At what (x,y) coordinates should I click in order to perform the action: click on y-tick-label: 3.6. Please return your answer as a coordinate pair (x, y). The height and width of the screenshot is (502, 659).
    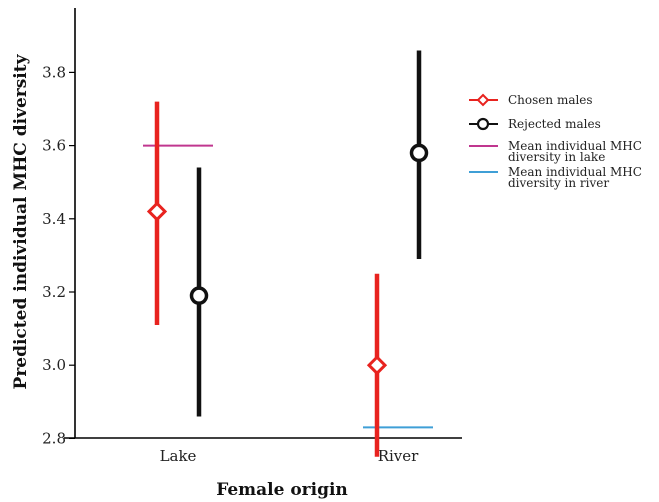
    Looking at the image, I should click on (54, 146).